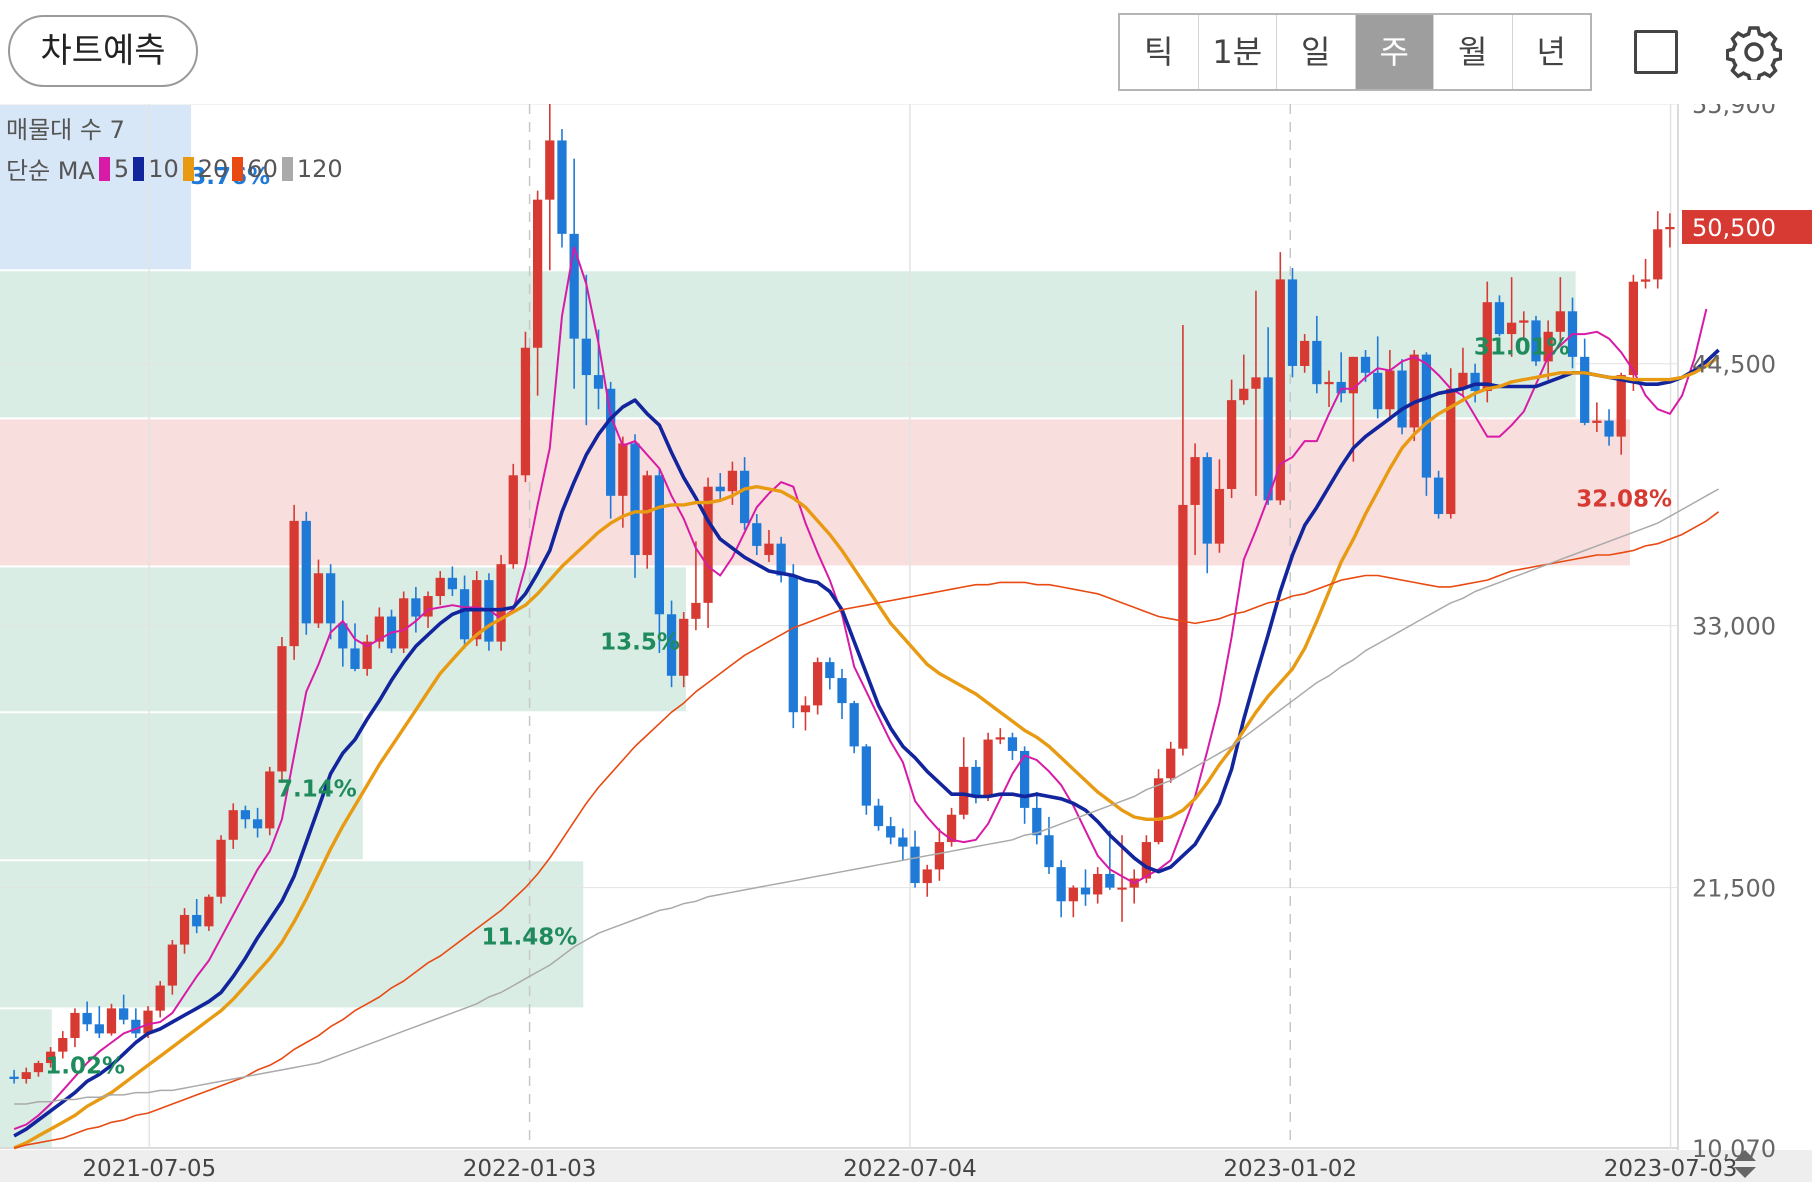 The image size is (1812, 1182). I want to click on moving-average-legend: 단순 MA 5 10 20 60 120, so click(174, 168).